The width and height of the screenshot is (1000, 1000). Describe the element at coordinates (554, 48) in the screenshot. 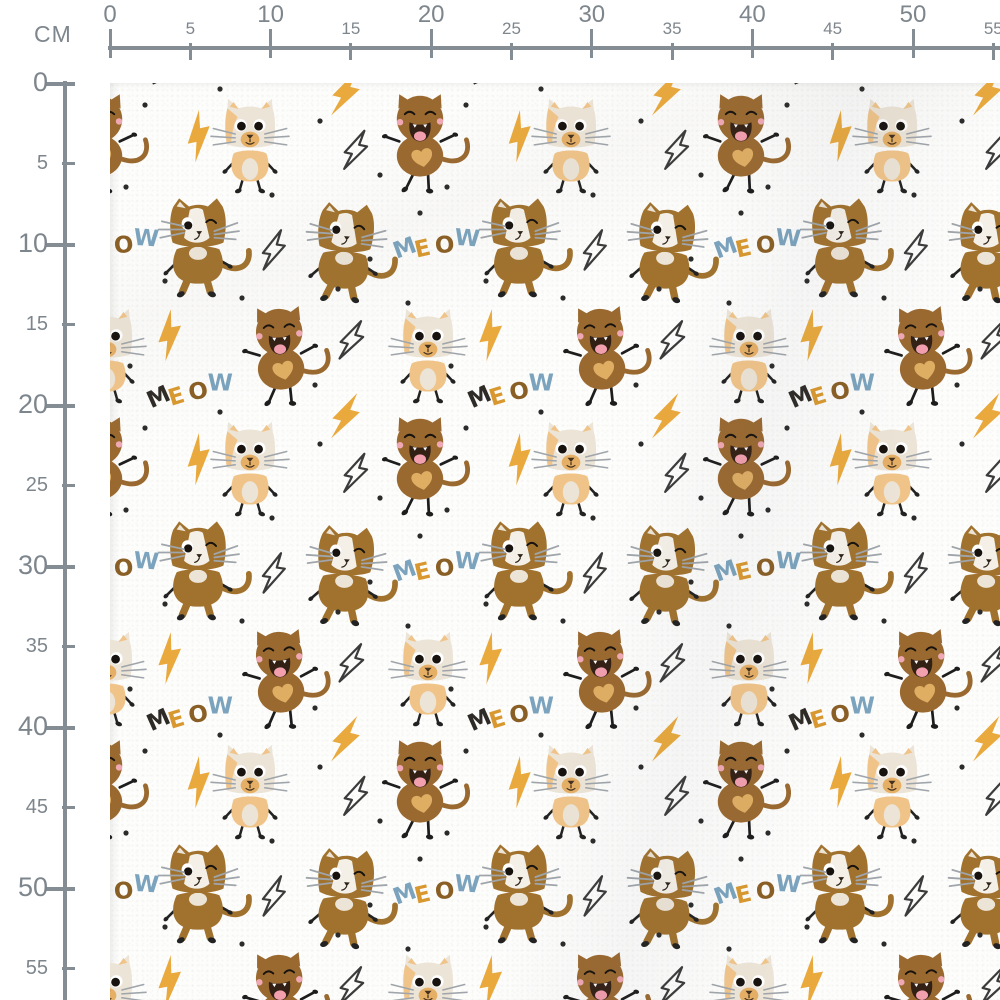

I see `horizontal-ruler-line` at that location.